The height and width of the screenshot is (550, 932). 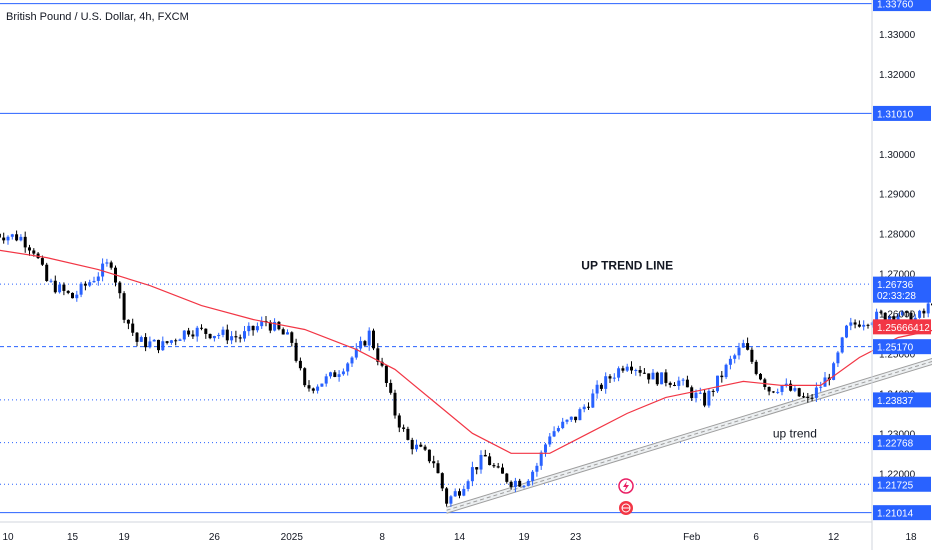 I want to click on y-tick-label: 1.27000, so click(x=897, y=275).